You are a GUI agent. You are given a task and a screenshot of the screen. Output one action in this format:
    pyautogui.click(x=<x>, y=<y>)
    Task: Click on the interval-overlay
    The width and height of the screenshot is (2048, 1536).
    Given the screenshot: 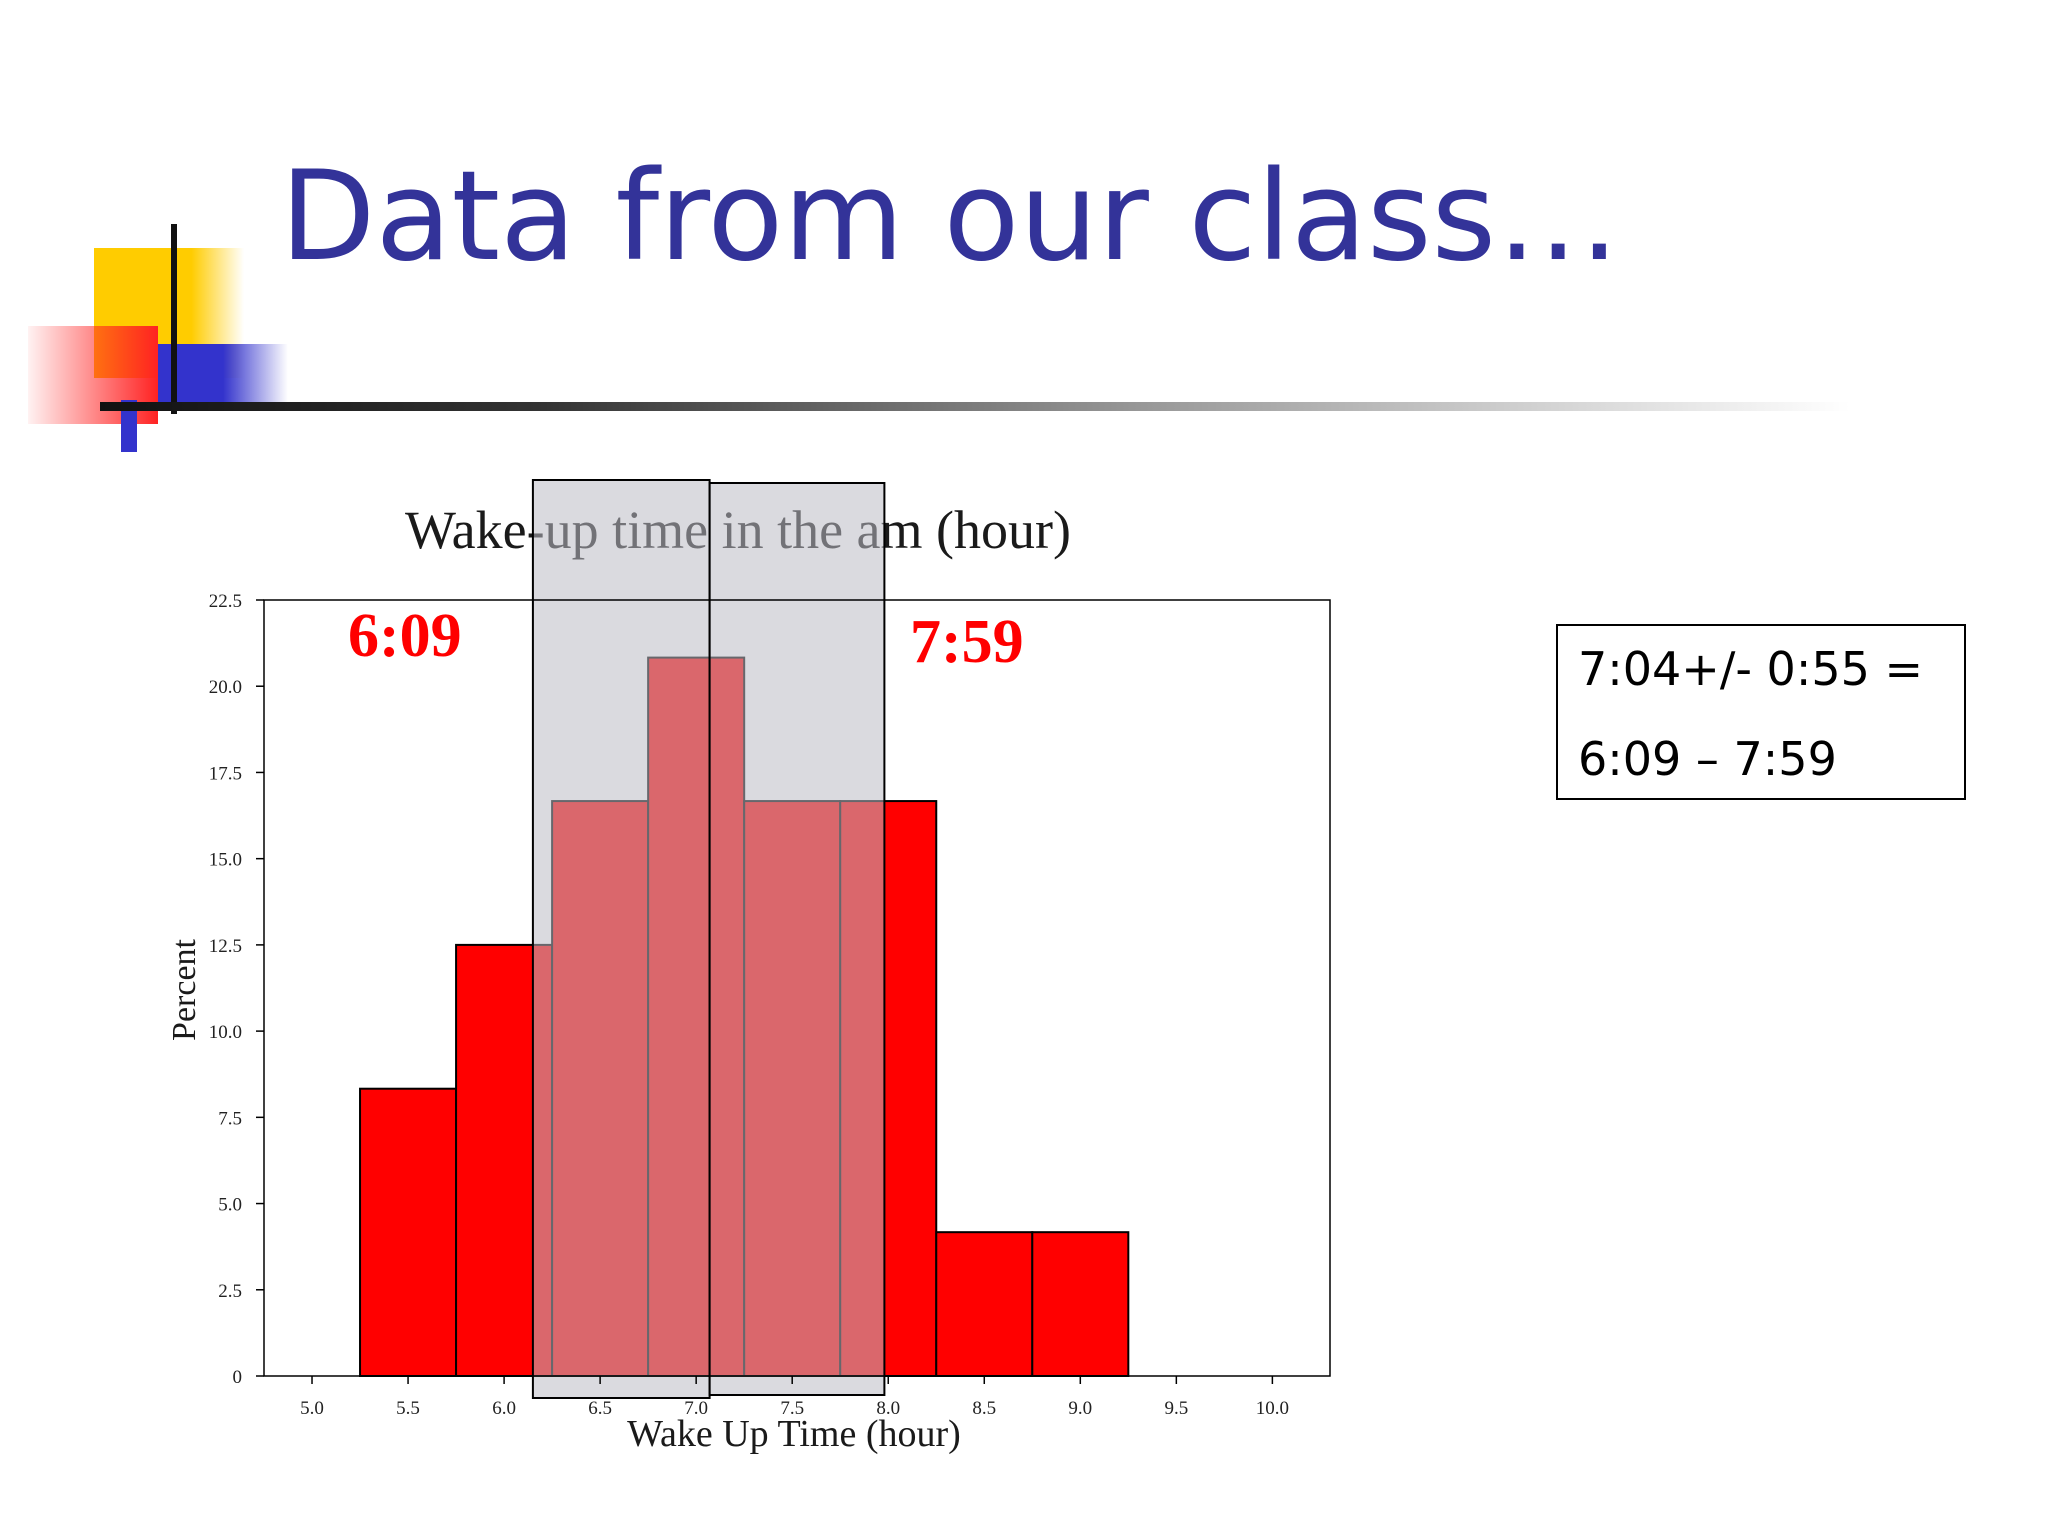 What is the action you would take?
    pyautogui.click(x=708, y=939)
    